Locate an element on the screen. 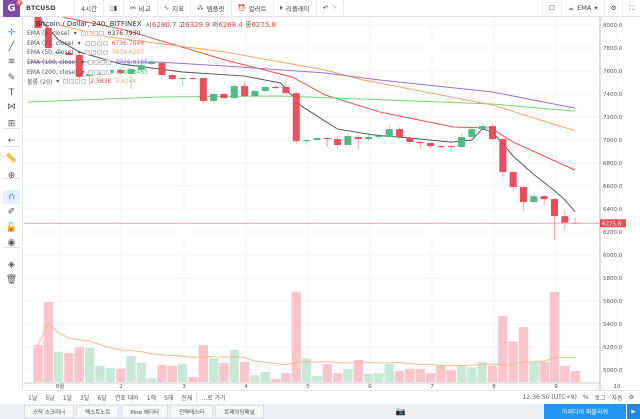  settings-button: ⚙ is located at coordinates (614, 8).